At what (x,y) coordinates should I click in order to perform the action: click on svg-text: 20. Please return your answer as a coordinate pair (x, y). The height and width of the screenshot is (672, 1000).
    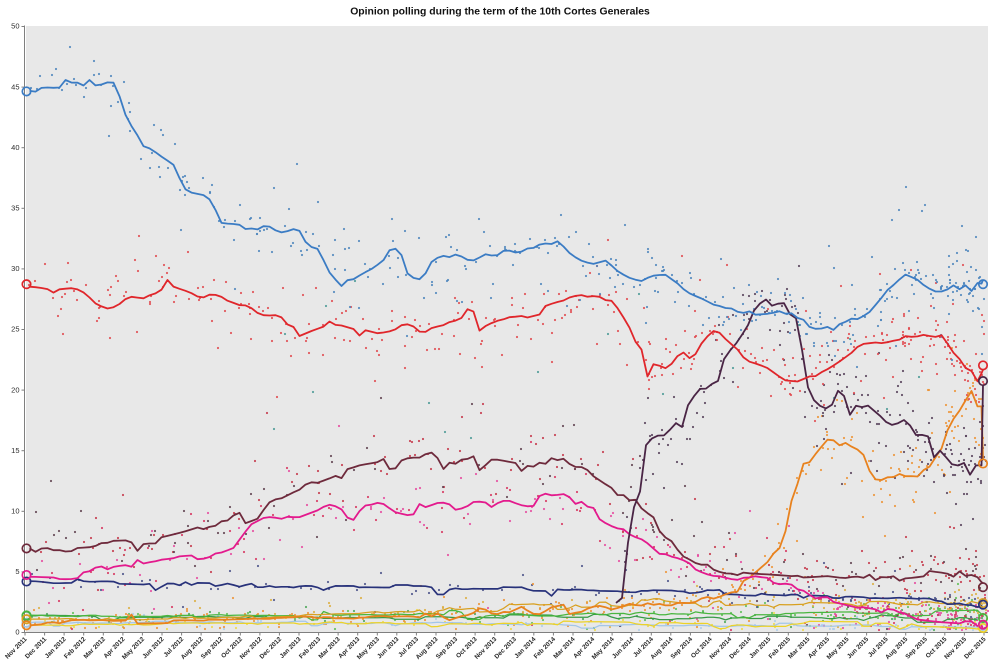
    Looking at the image, I should click on (15, 389).